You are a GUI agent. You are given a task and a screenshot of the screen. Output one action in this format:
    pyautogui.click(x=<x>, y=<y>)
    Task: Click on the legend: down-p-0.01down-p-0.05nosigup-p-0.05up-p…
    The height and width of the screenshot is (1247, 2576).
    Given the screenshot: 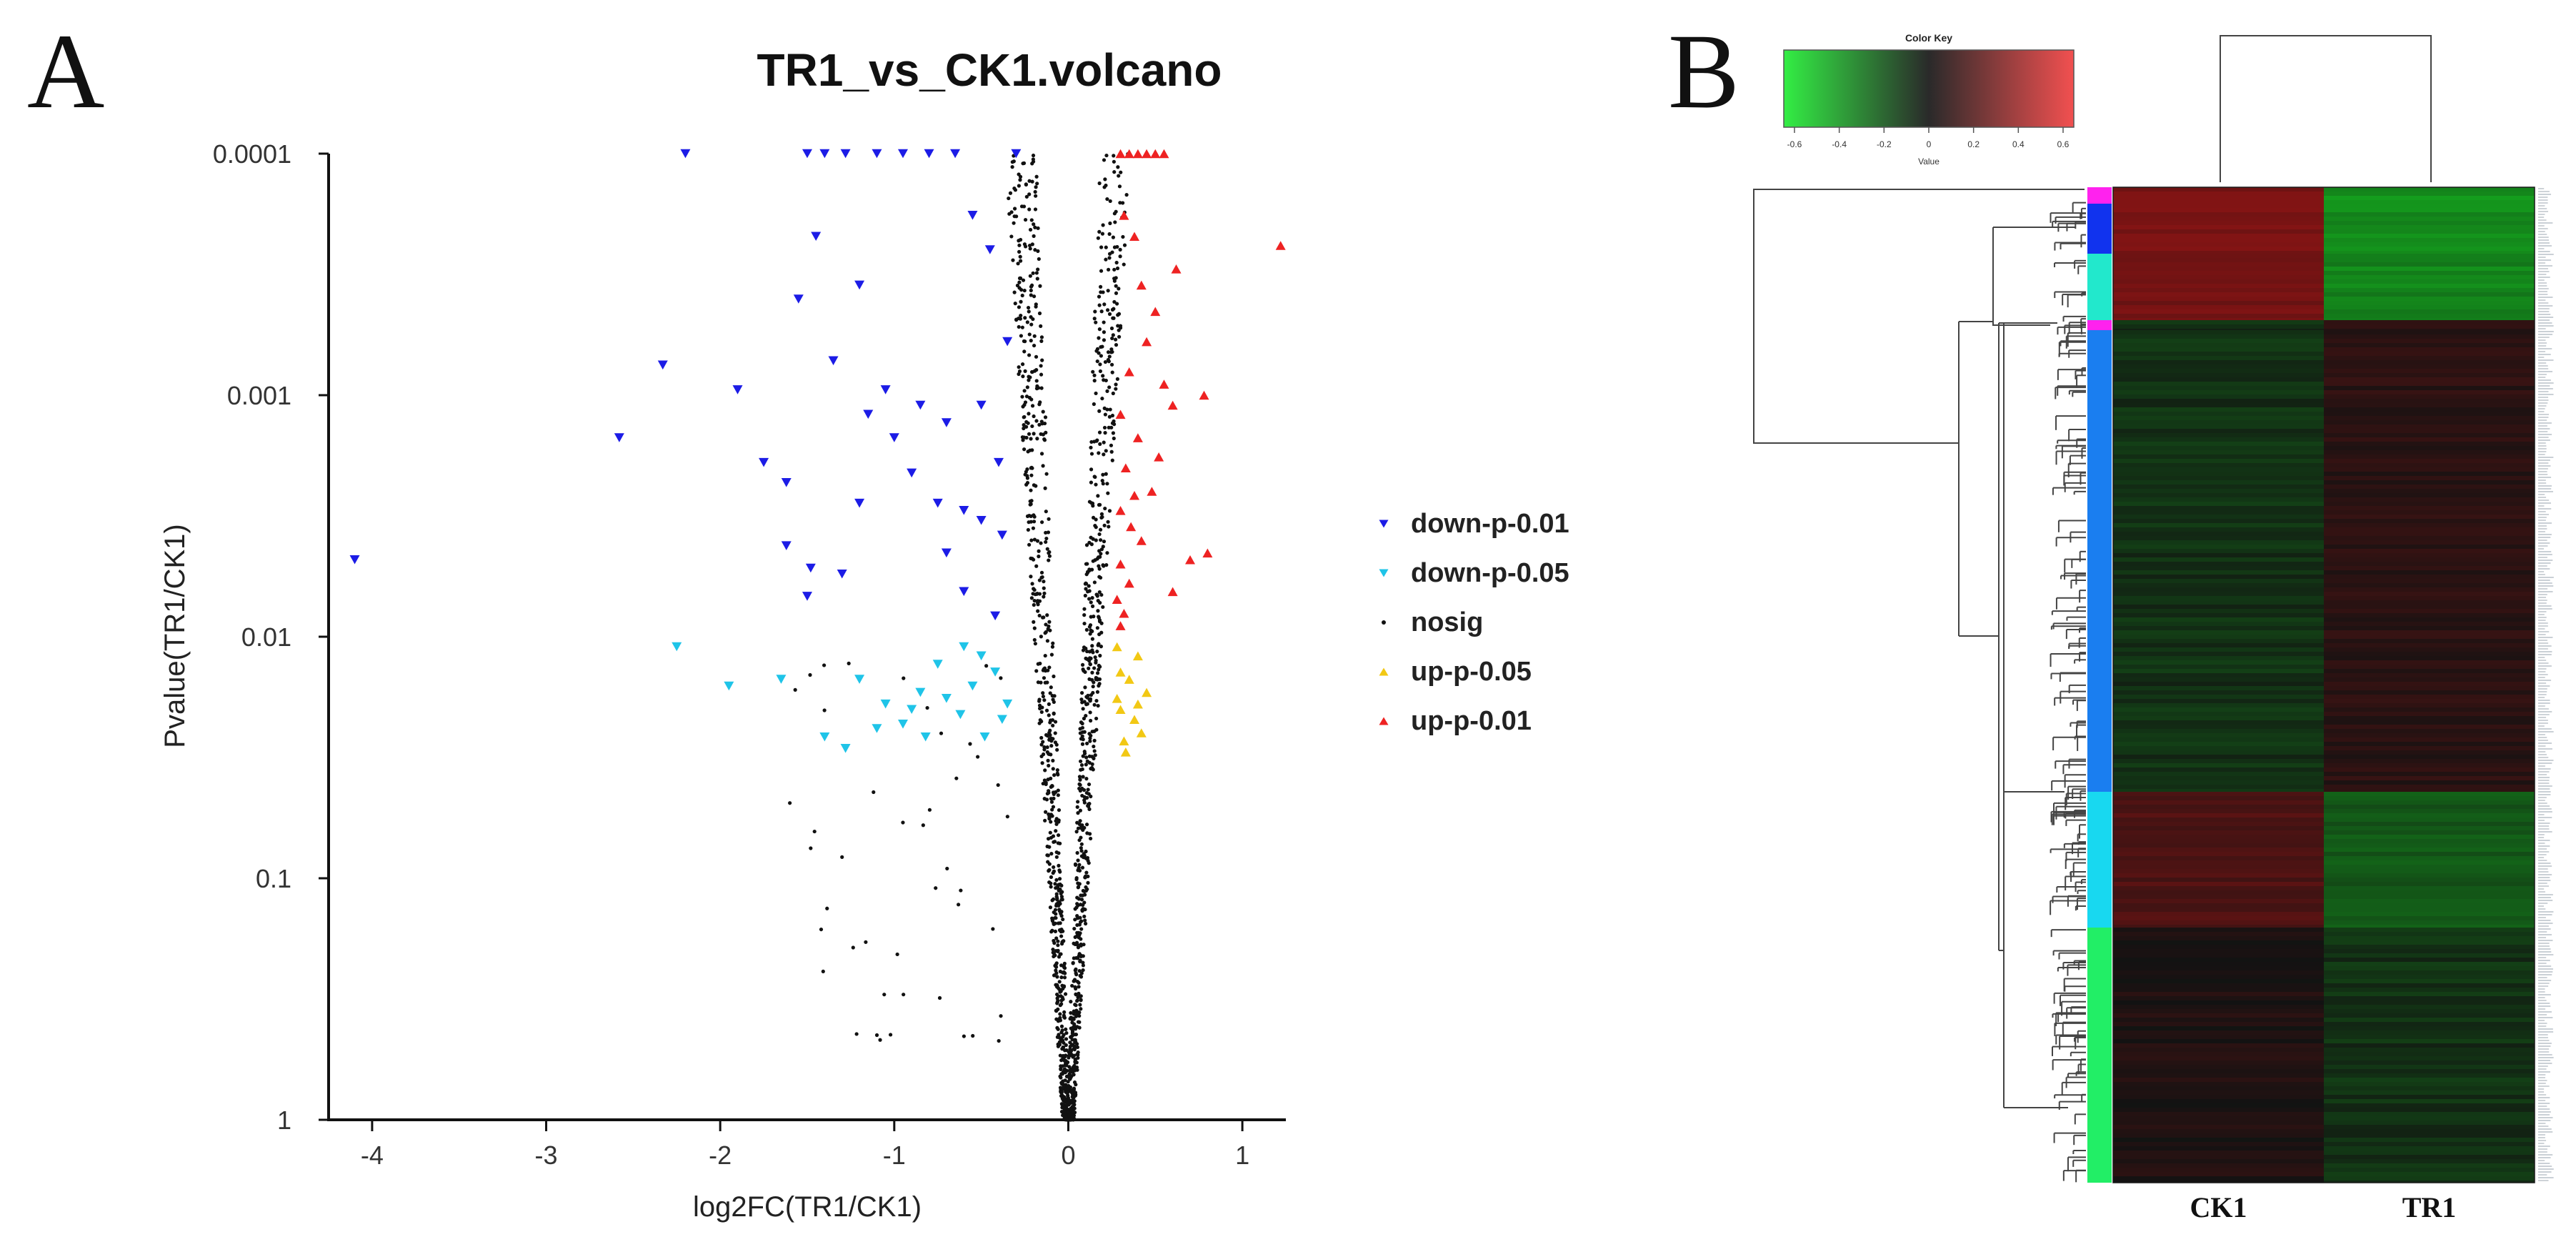 What is the action you would take?
    pyautogui.click(x=1474, y=622)
    